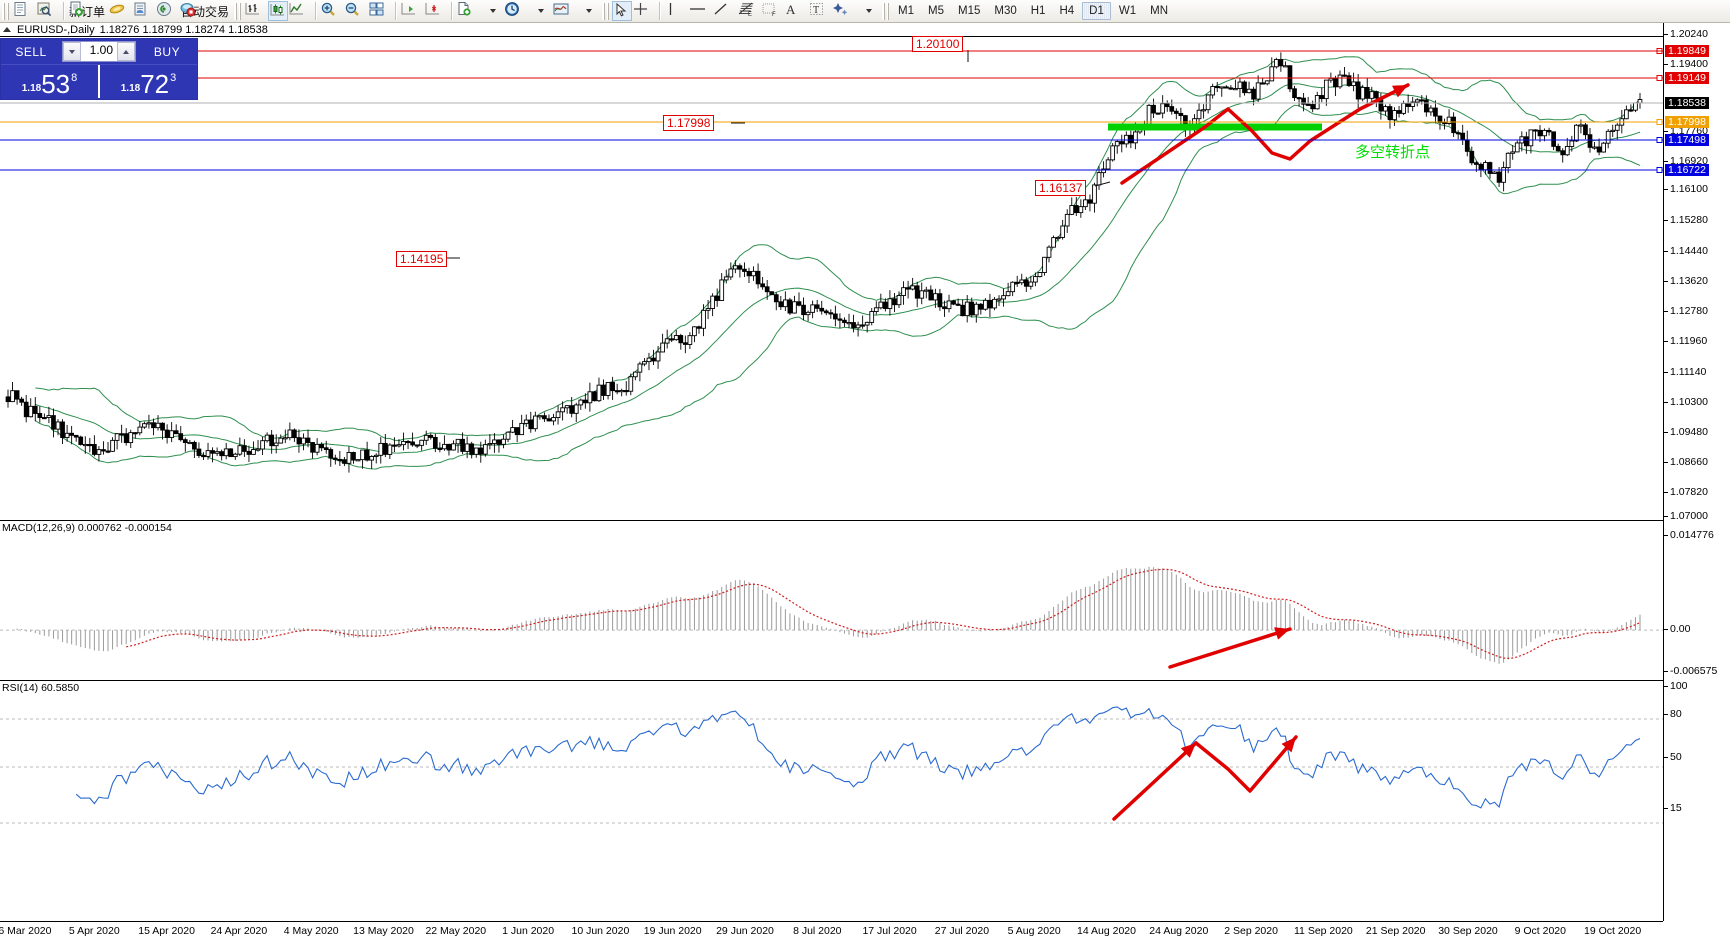 The width and height of the screenshot is (1730, 943). I want to click on rsi-chart-canvas, so click(831, 765).